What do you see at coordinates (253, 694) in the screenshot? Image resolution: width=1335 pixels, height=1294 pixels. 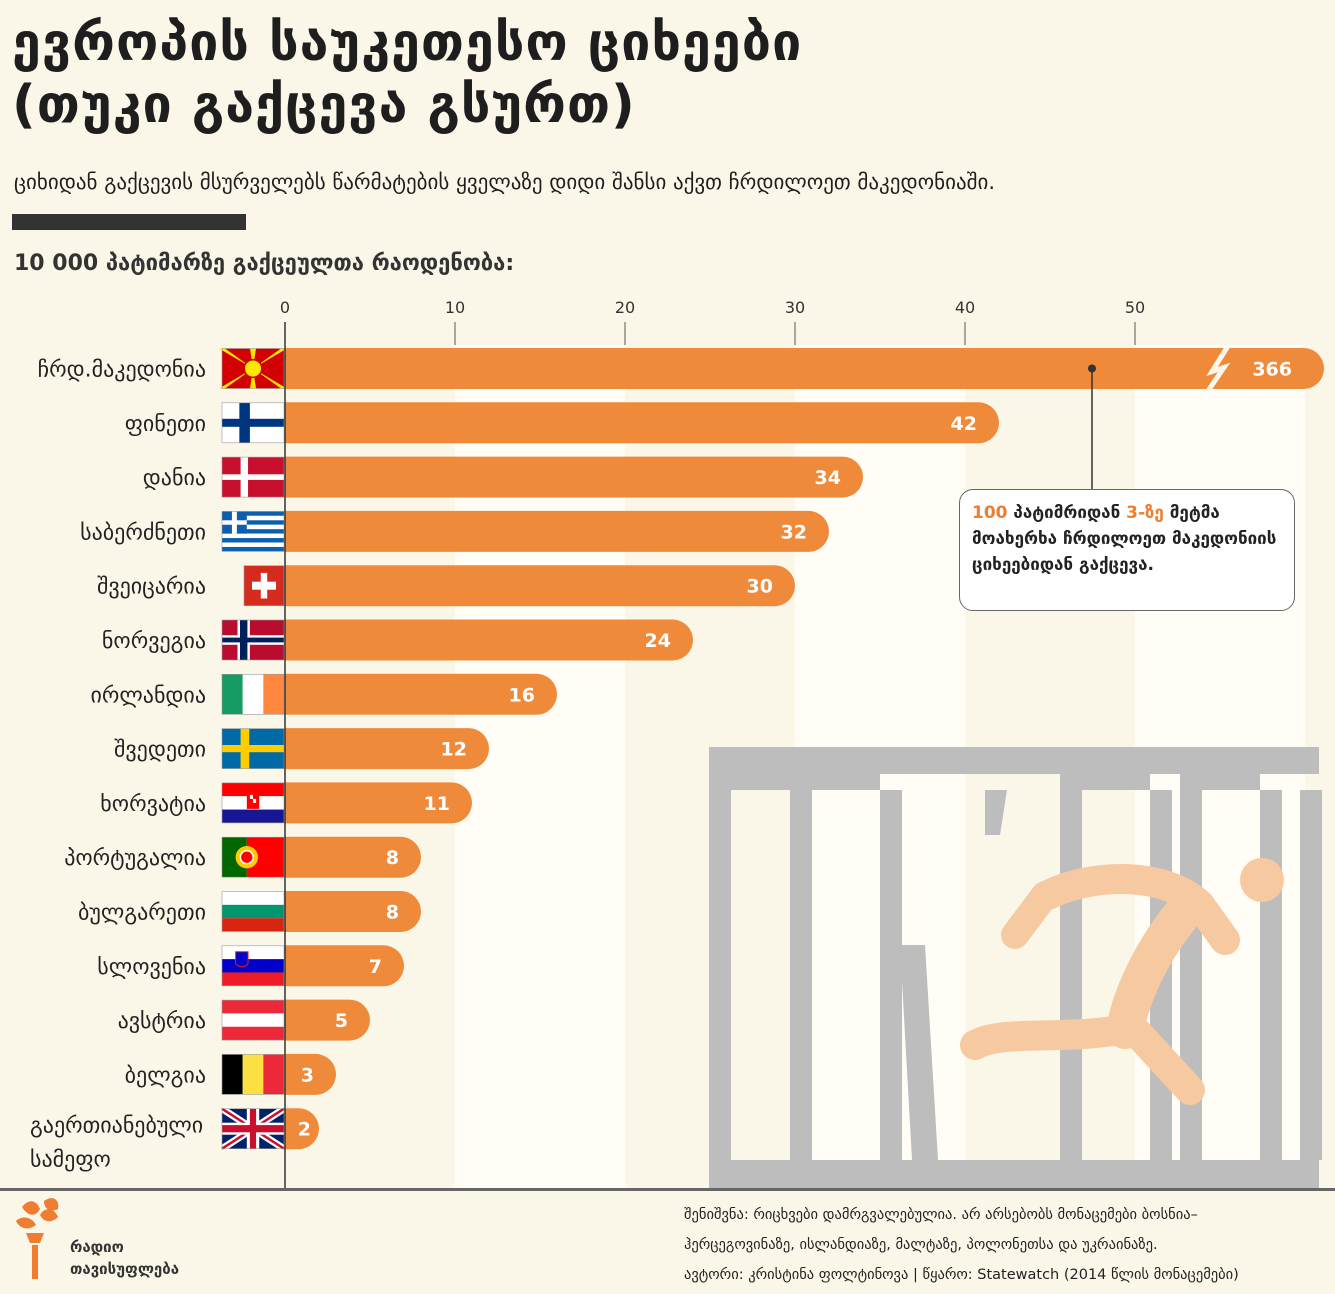 I see `ireland-flag` at bounding box center [253, 694].